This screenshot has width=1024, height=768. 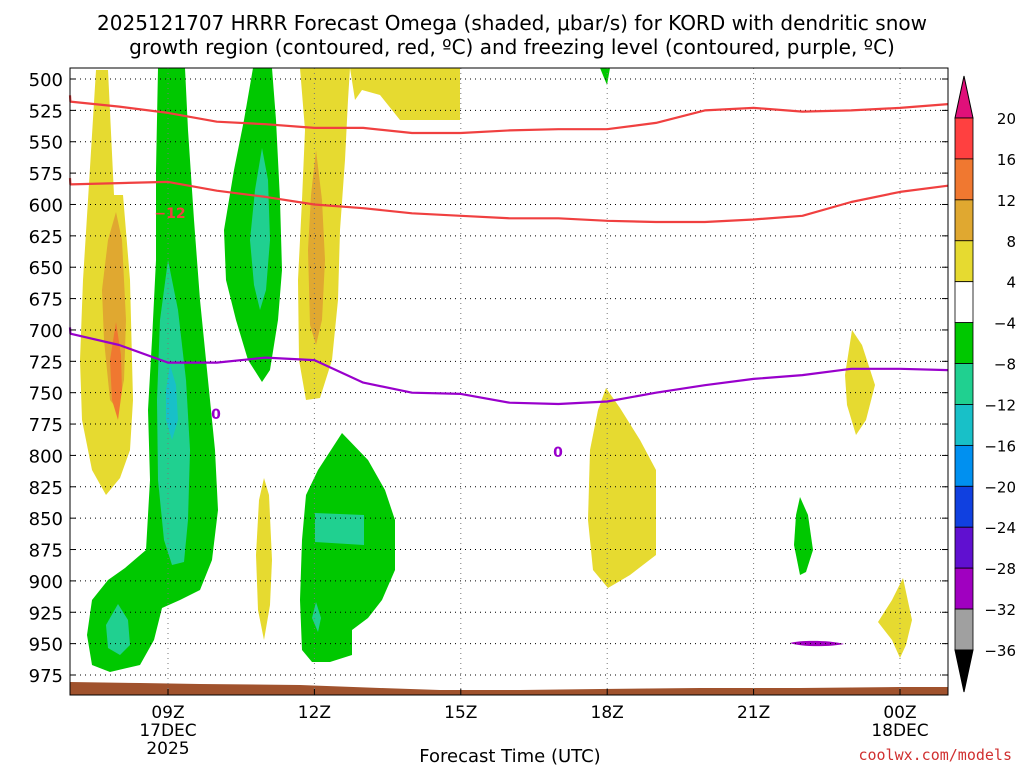 I want to click on y-tick-label: 850, so click(x=46, y=519).